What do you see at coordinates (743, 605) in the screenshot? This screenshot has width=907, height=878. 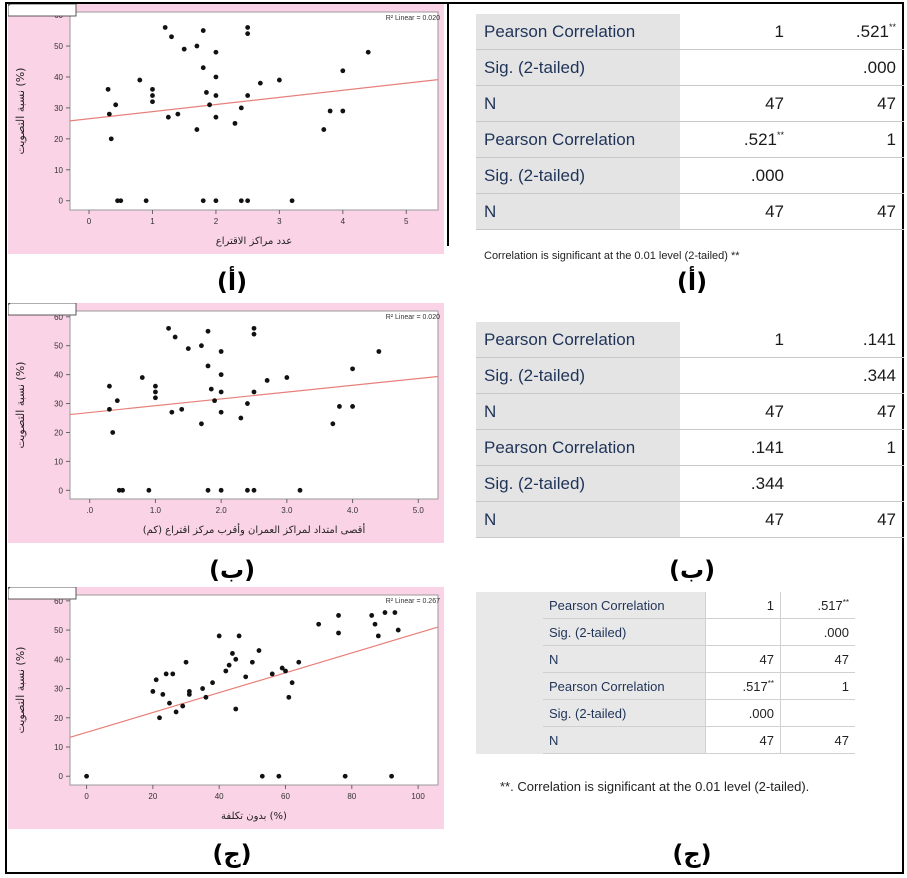 I see `cell-value: 1` at bounding box center [743, 605].